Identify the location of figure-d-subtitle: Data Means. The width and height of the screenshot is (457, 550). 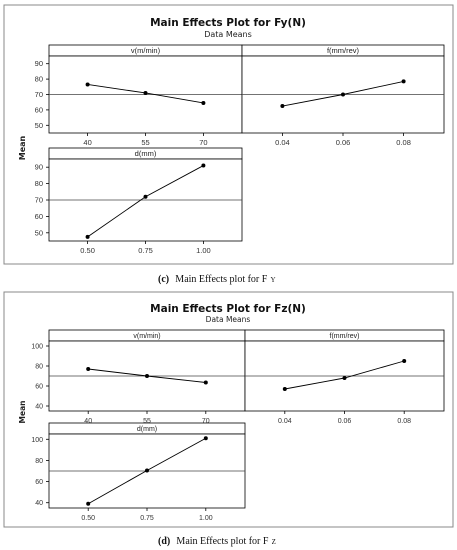
(228, 319).